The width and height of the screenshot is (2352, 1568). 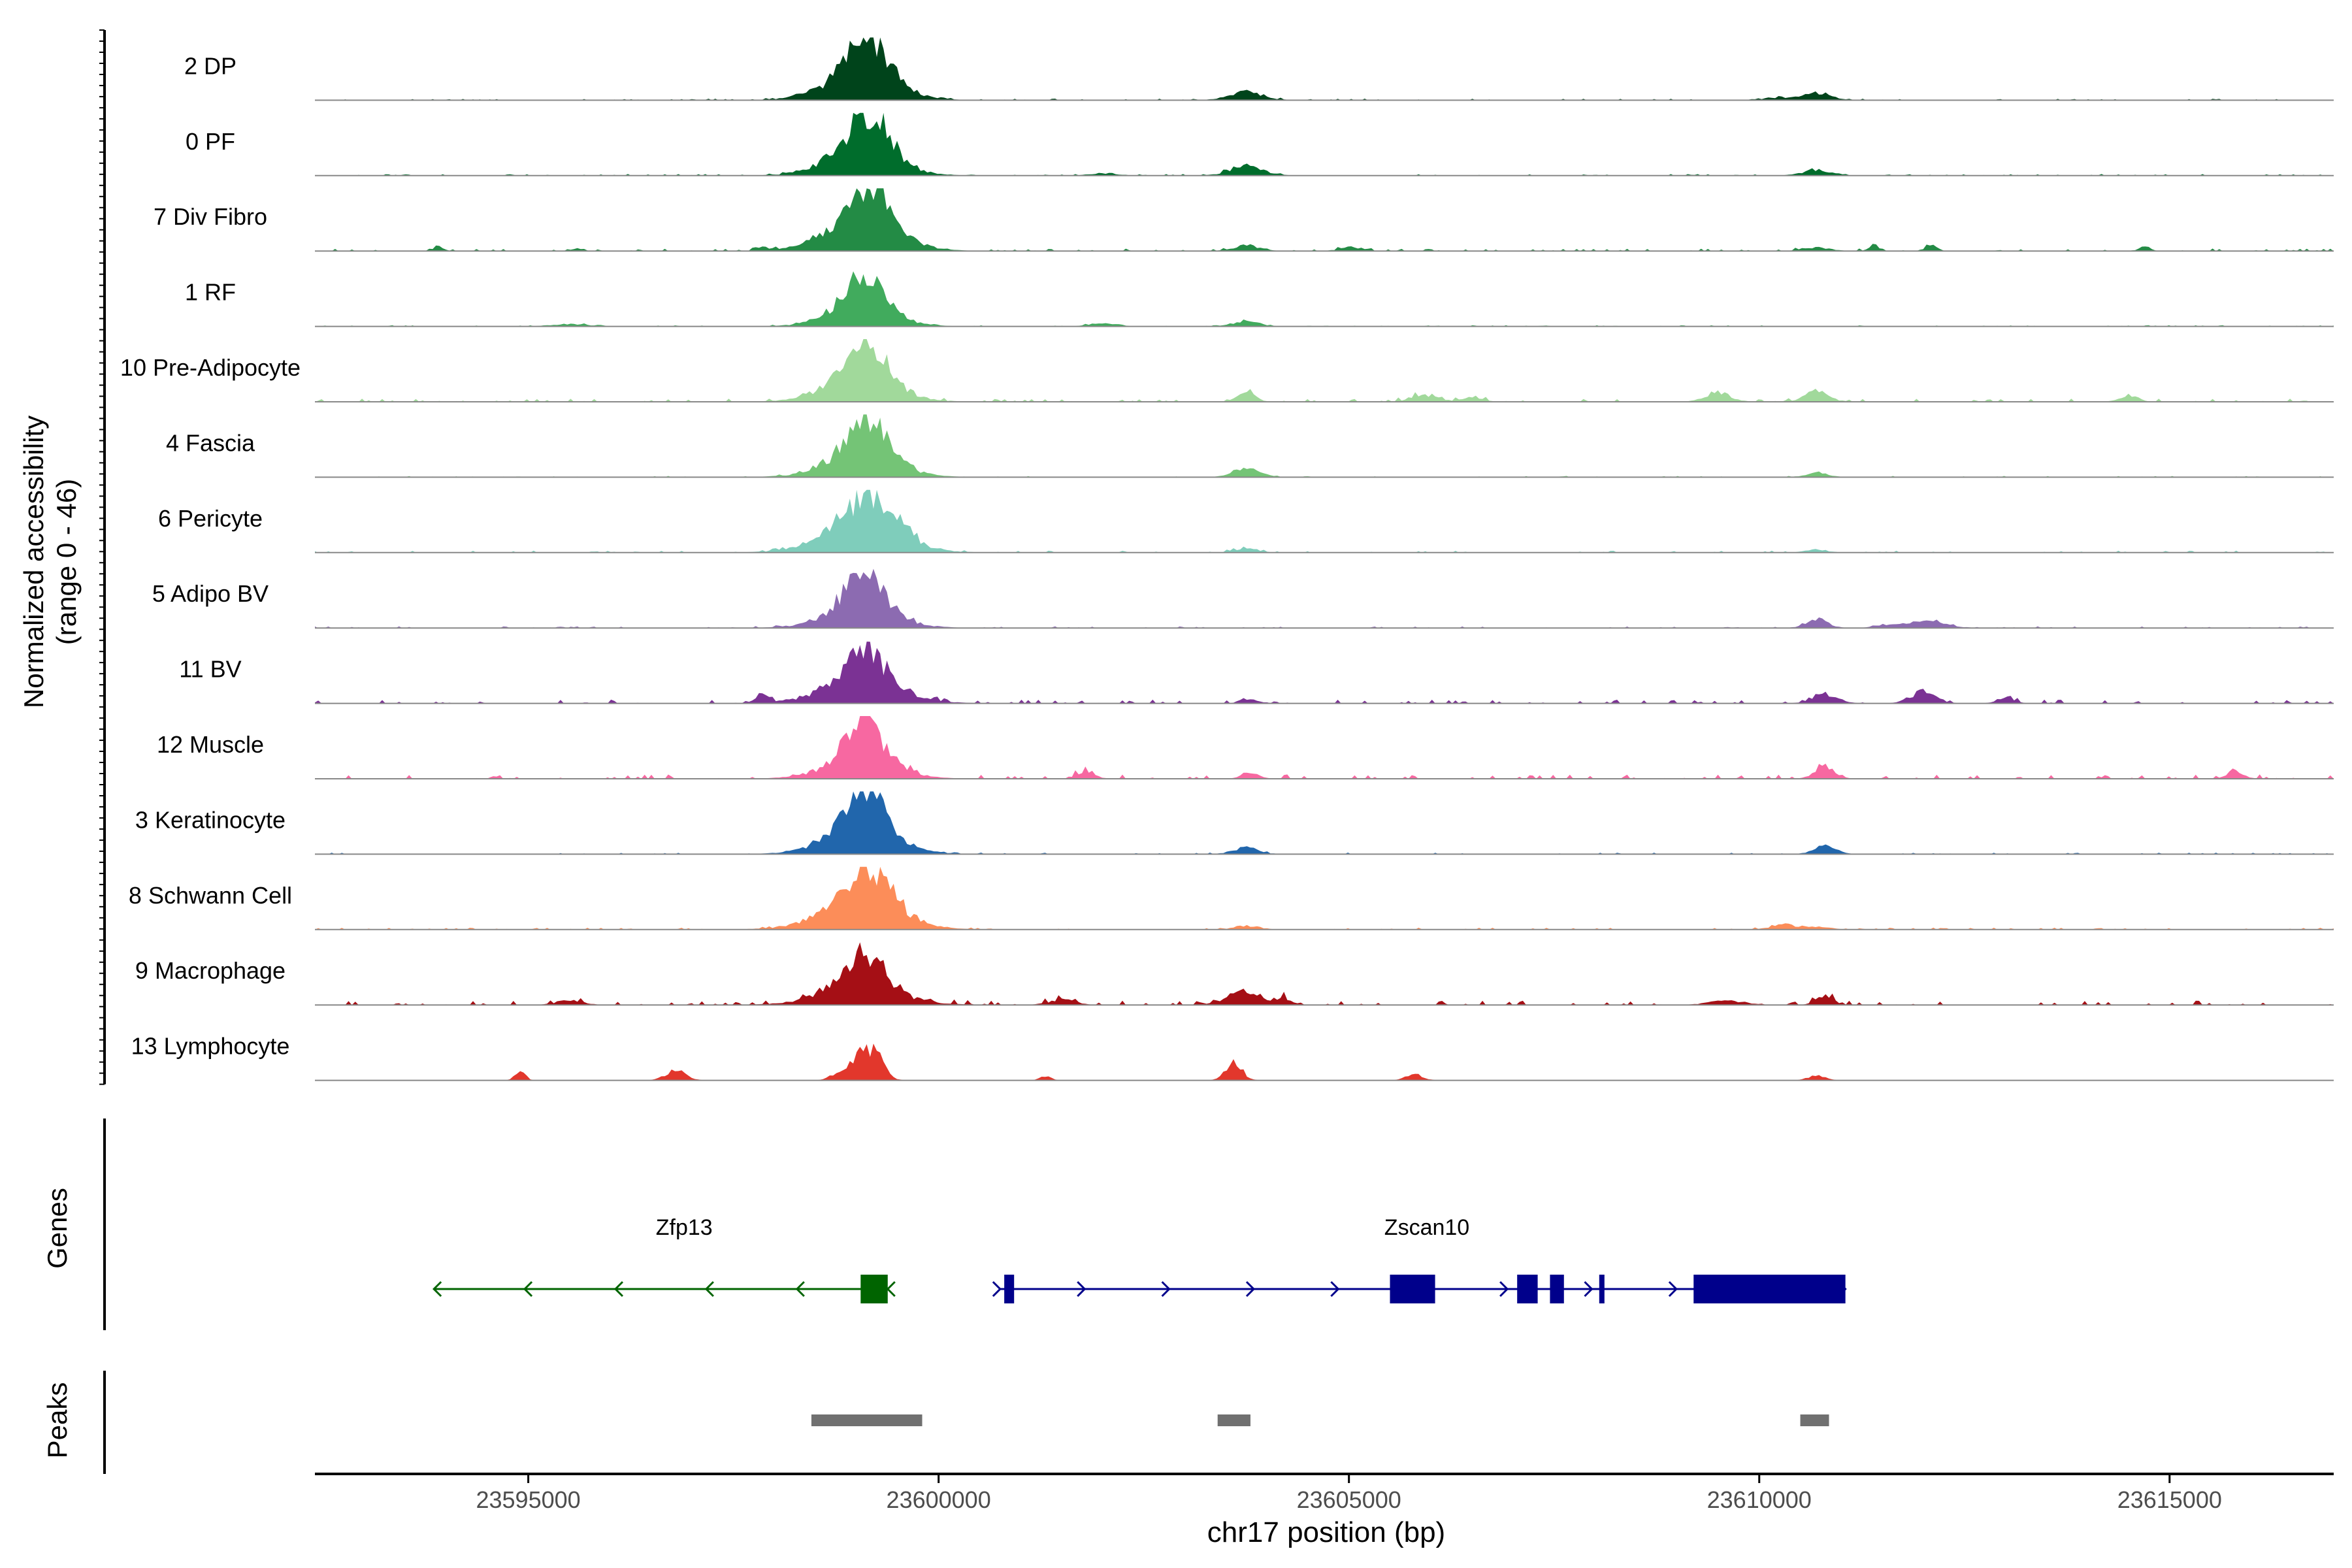 What do you see at coordinates (1349, 1499) in the screenshot?
I see `x-tick-label: 23605000` at bounding box center [1349, 1499].